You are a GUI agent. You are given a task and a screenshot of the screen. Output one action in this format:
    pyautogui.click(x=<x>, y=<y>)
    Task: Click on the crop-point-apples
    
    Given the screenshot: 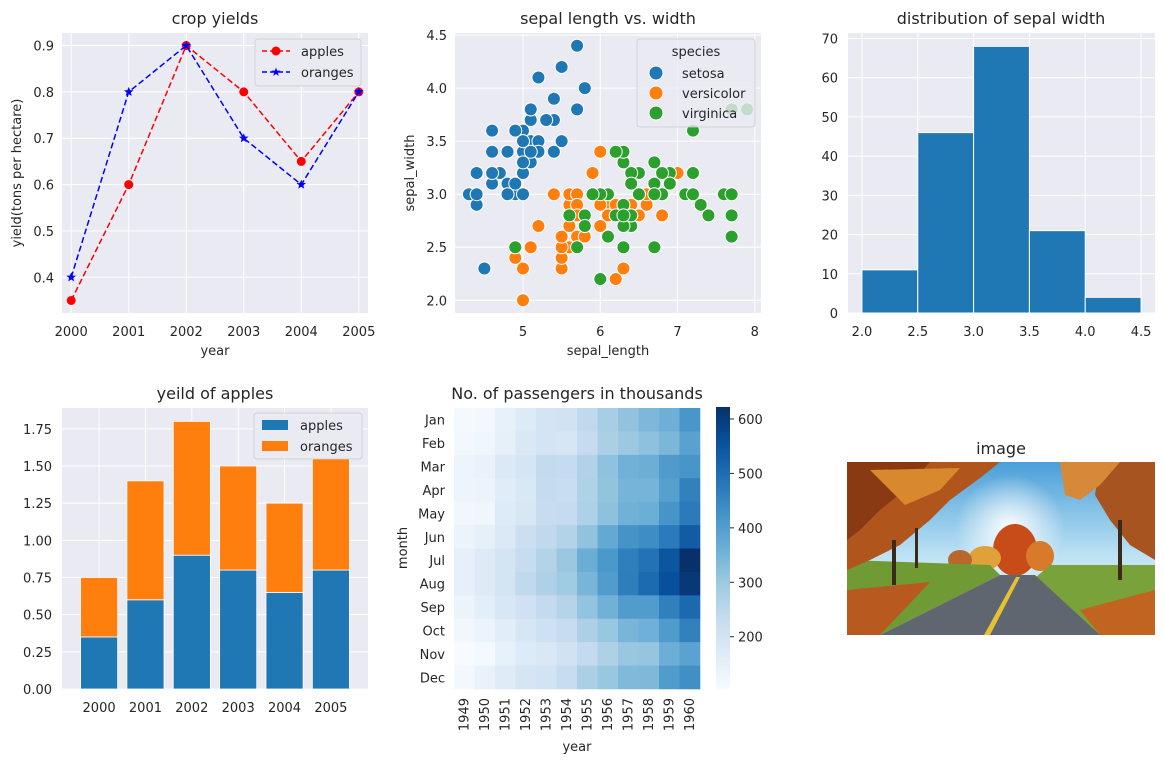 What is the action you would take?
    pyautogui.click(x=244, y=92)
    